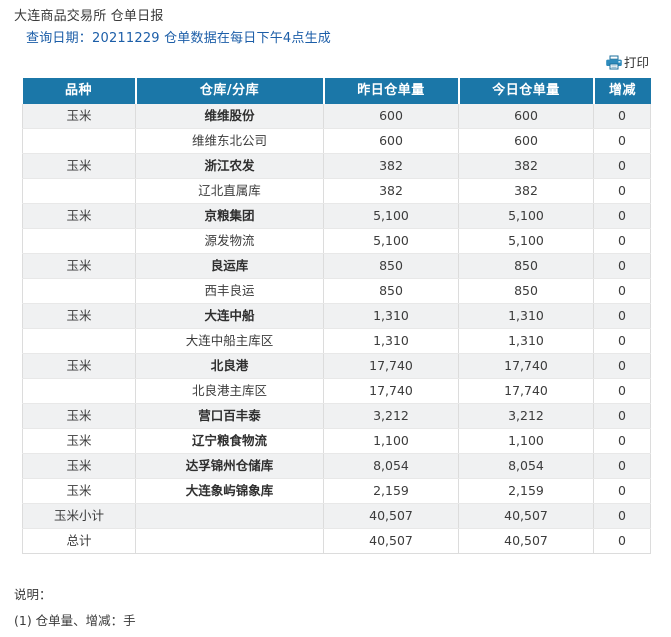  What do you see at coordinates (229, 241) in the screenshot?
I see `cell-warehouse: 源发物流` at bounding box center [229, 241].